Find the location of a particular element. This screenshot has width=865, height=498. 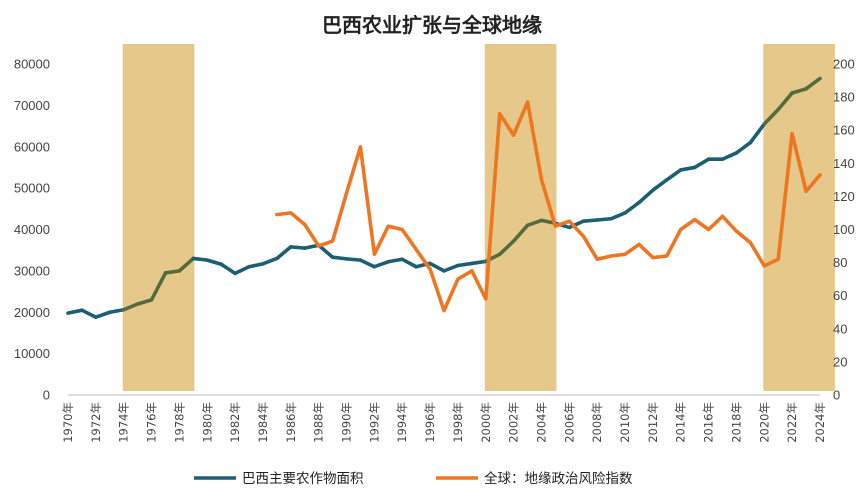

area-segment-1974 is located at coordinates (130, 307).